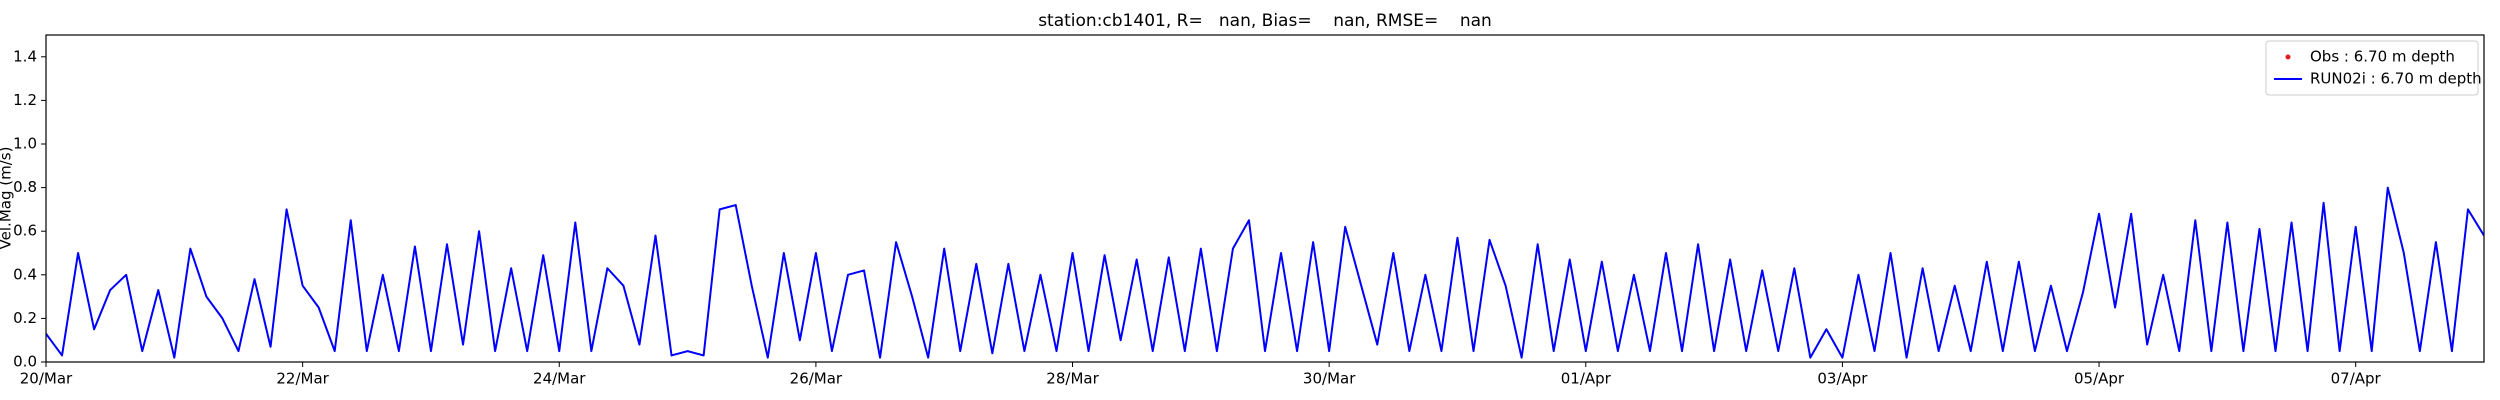  Describe the element at coordinates (25, 187) in the screenshot. I see `y-tick-label: 0.8` at that location.